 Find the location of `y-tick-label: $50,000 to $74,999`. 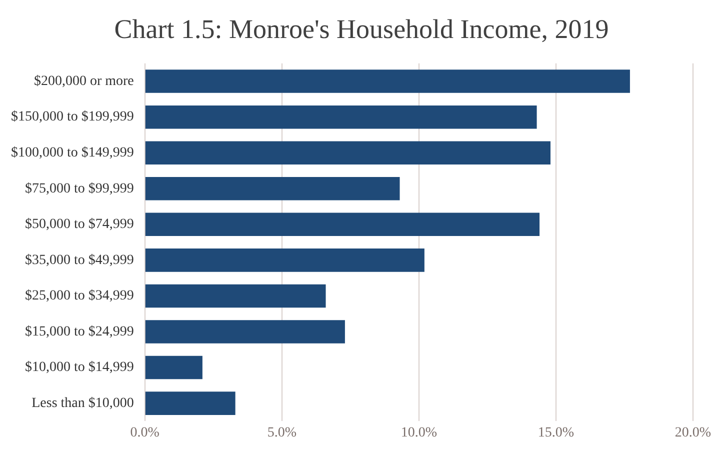

y-tick-label: $50,000 to $74,999 is located at coordinates (79, 224).